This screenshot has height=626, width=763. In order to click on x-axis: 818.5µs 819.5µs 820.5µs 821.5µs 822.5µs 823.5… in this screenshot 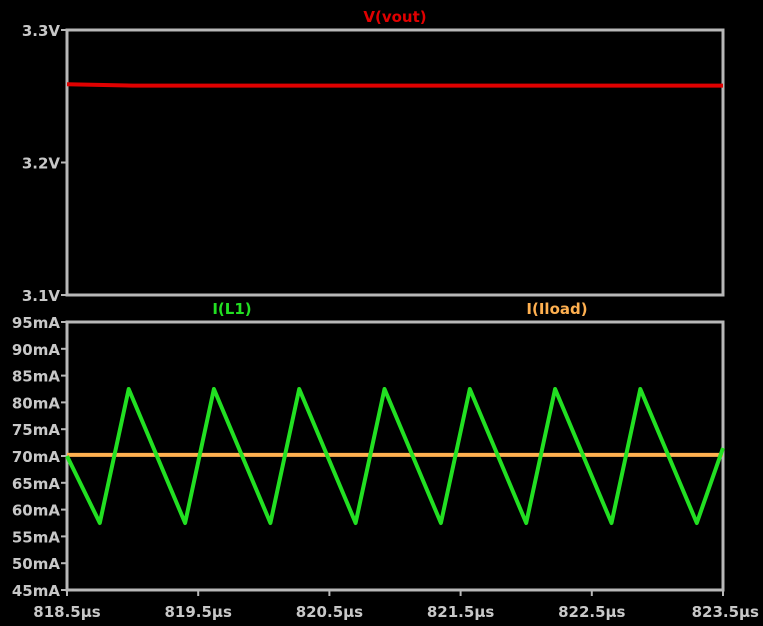, I will do `click(396, 605)`.